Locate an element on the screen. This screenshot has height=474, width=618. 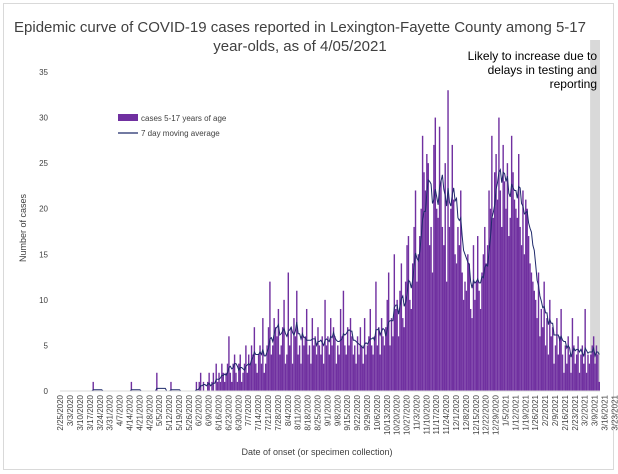
x-tick-label: 5/19/2020 is located at coordinates (179, 412).